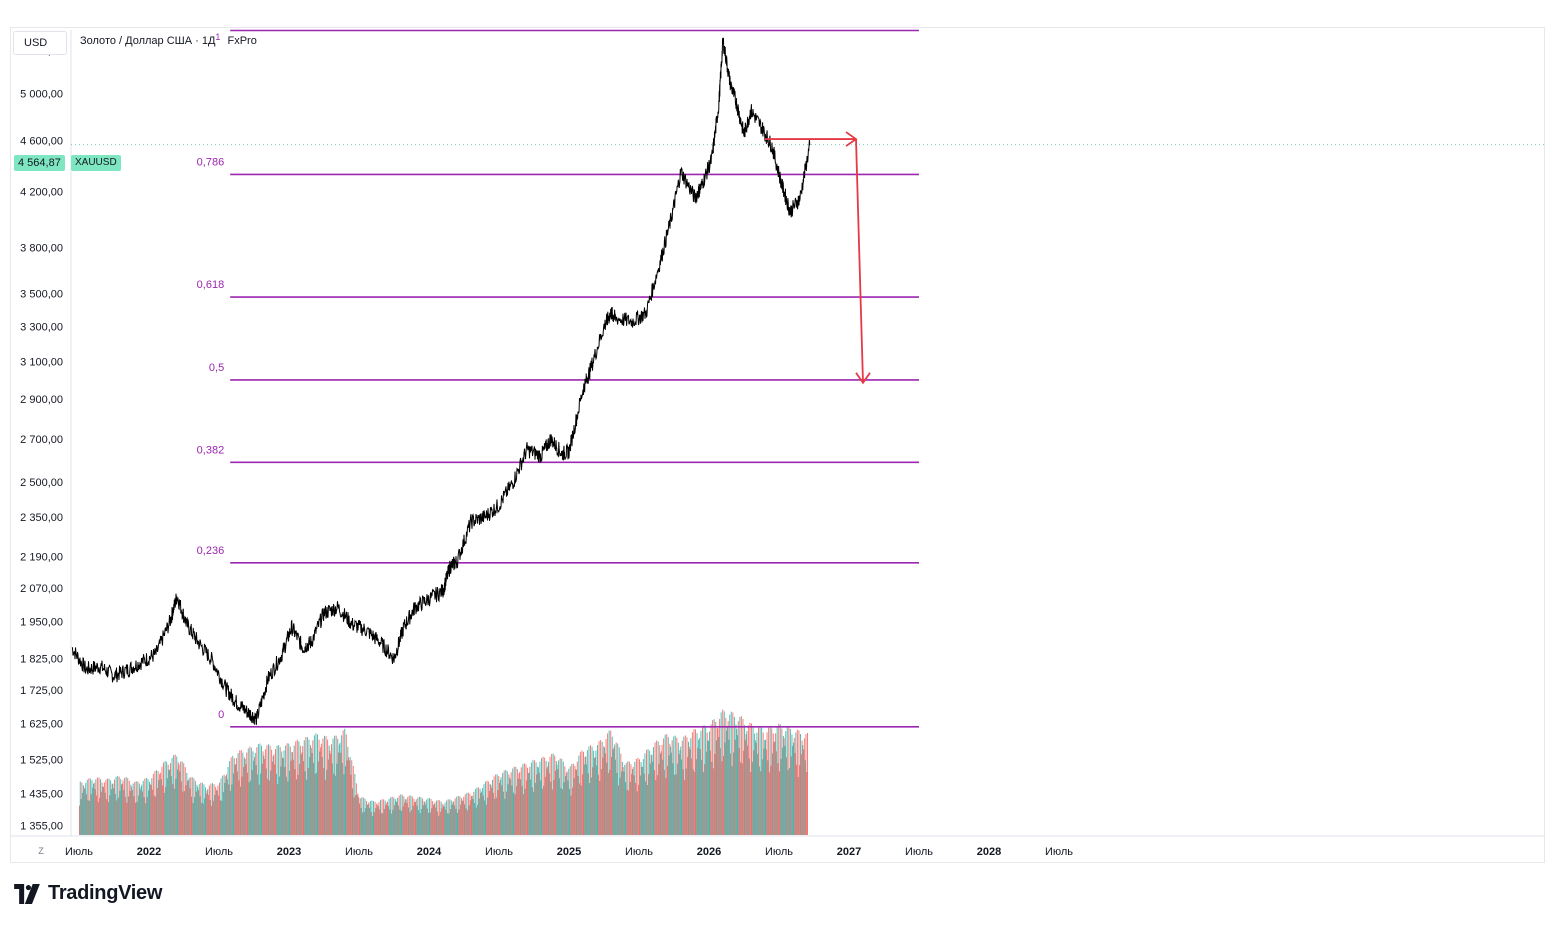 The height and width of the screenshot is (925, 1555). What do you see at coordinates (87, 893) in the screenshot?
I see `tradingview-logo: TradingView` at bounding box center [87, 893].